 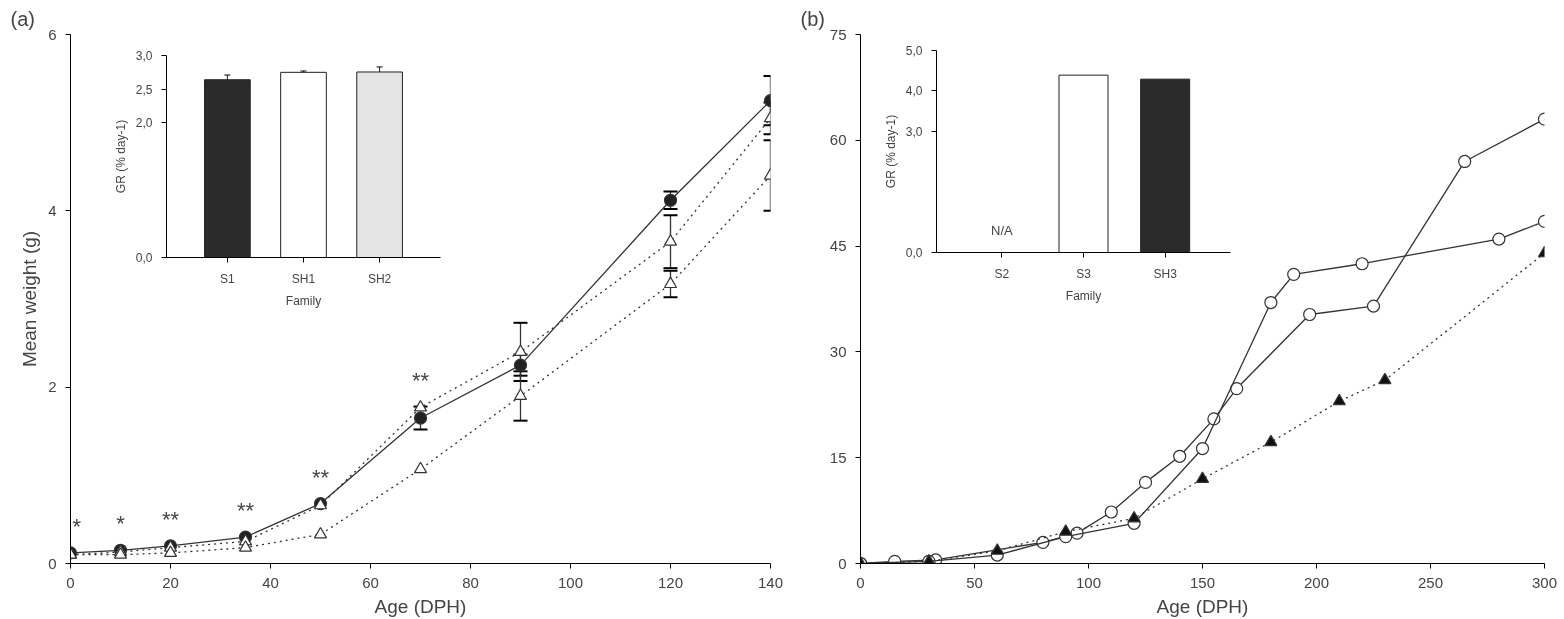 What do you see at coordinates (1165, 273) in the screenshot?
I see `x-tick-label: SH3` at bounding box center [1165, 273].